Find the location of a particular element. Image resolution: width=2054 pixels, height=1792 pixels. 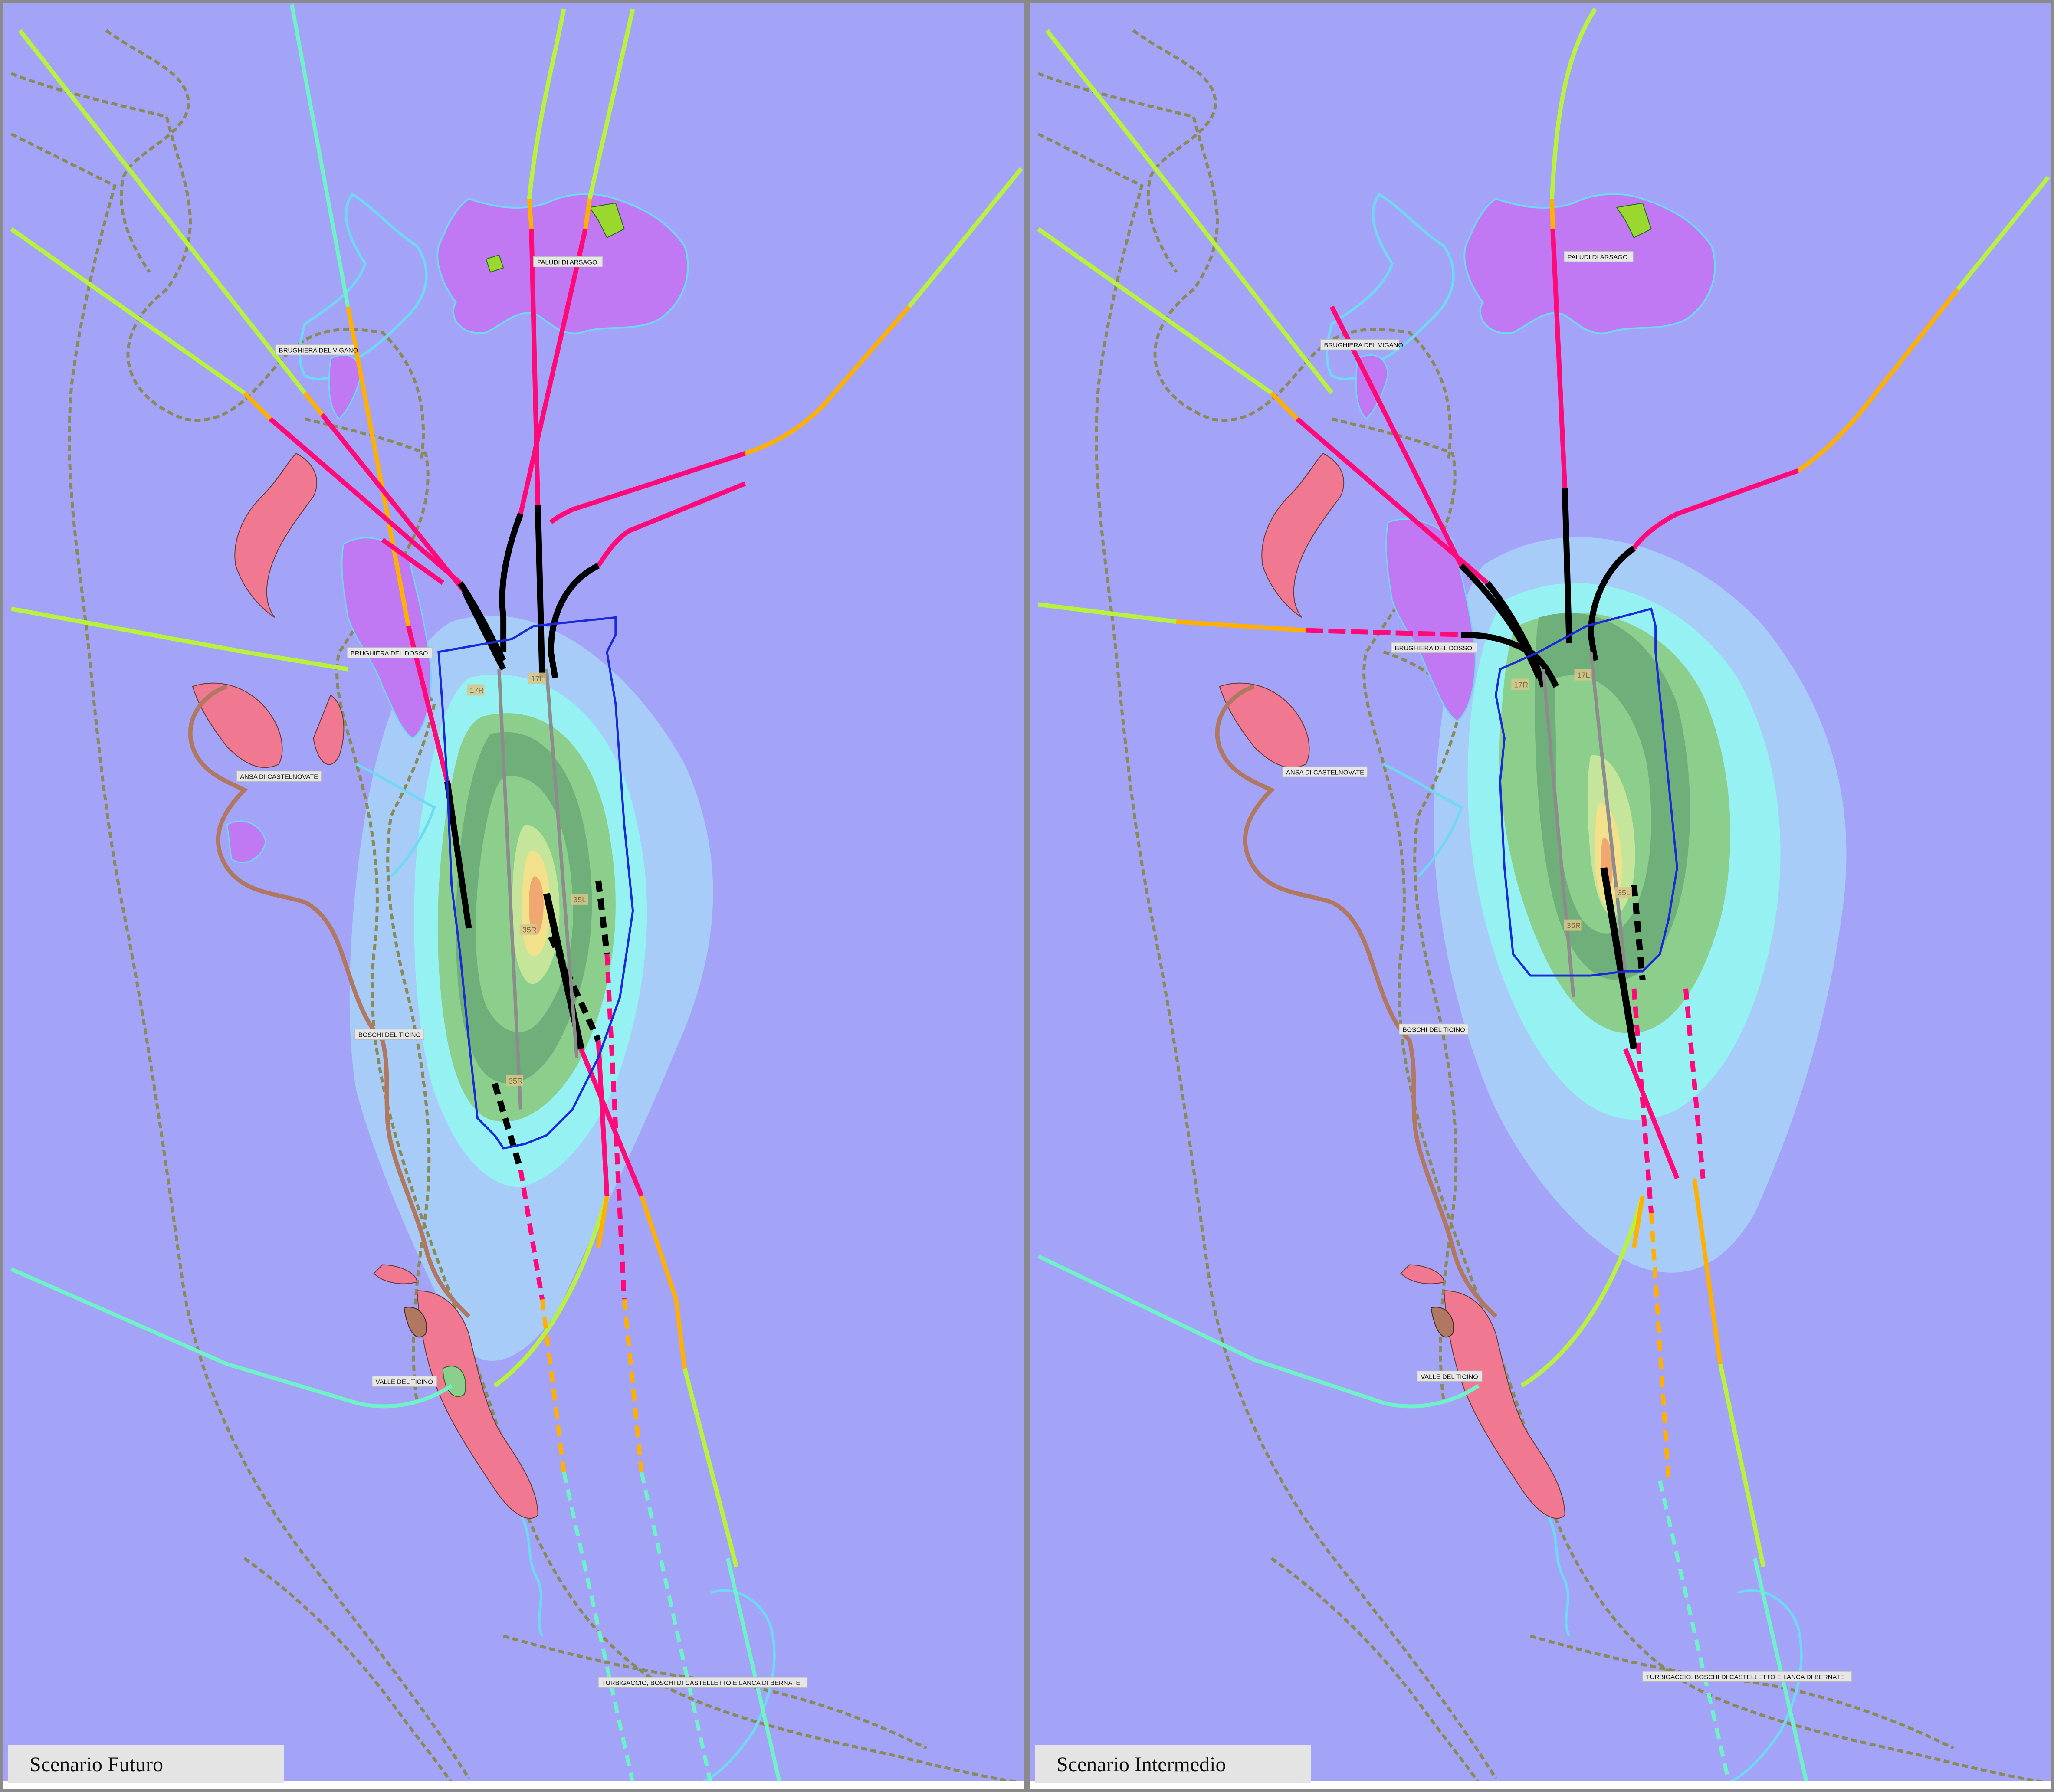

noise-contours is located at coordinates (1640, 905).